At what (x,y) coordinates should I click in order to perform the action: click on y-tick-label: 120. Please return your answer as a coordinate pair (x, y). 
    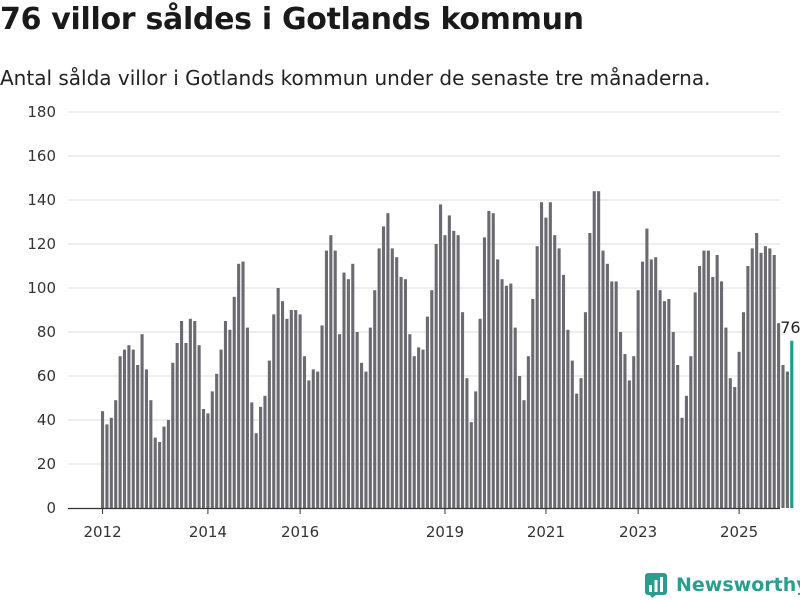
    Looking at the image, I should click on (41, 244).